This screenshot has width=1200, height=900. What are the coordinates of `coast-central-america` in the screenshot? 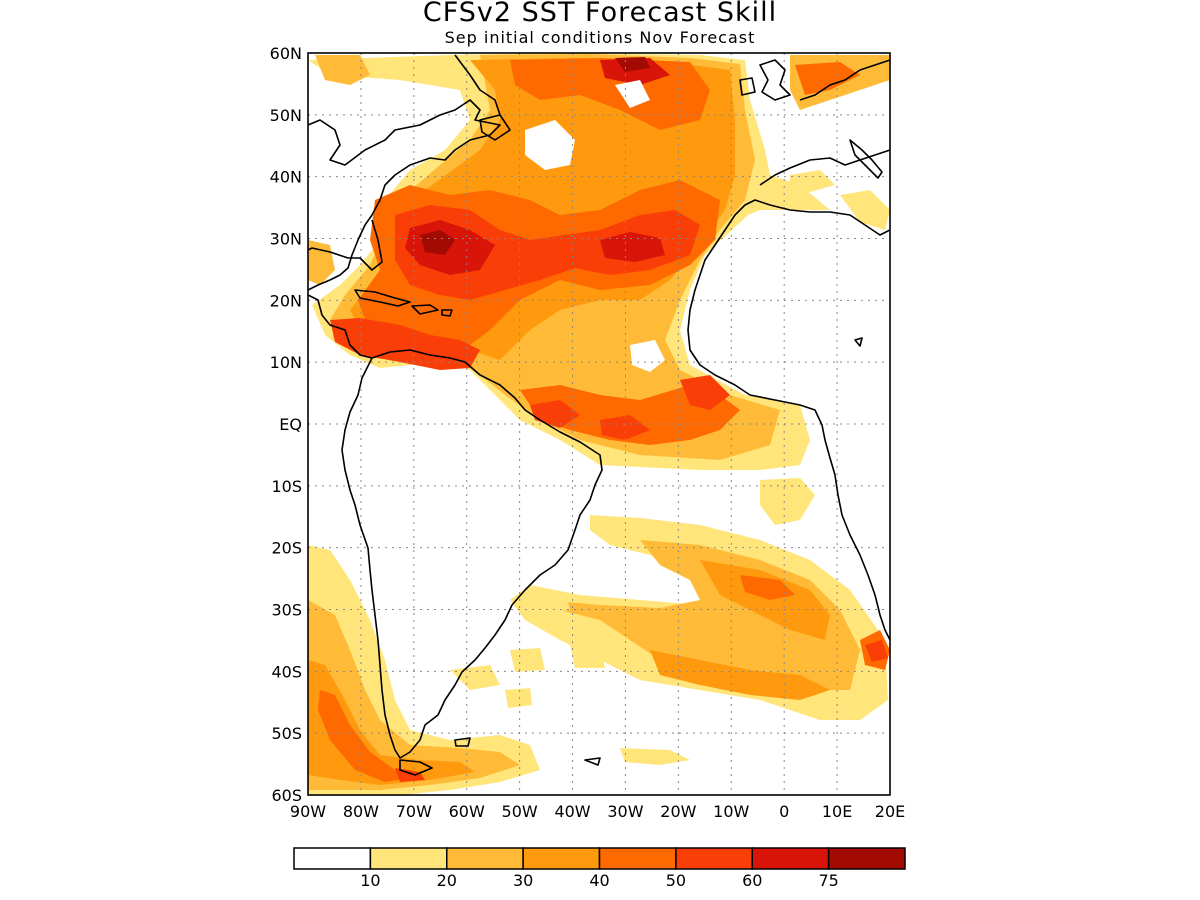 It's located at (340, 326).